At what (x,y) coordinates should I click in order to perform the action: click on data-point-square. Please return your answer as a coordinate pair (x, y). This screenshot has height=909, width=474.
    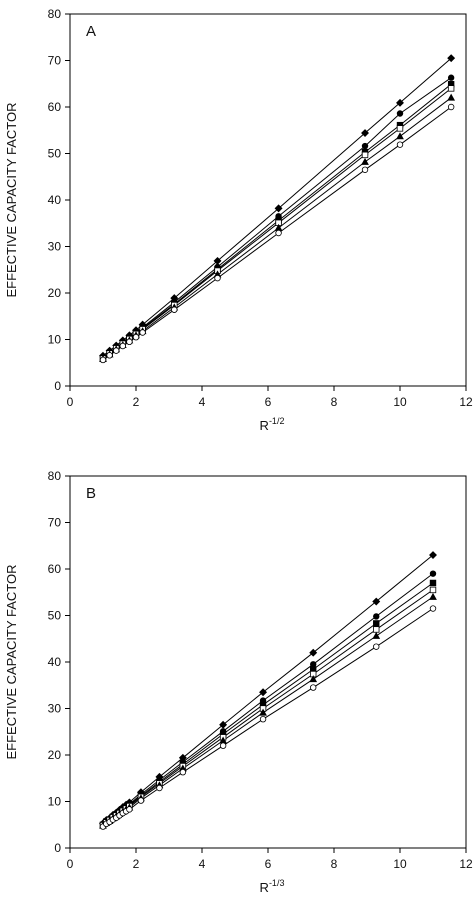
    Looking at the image, I should click on (433, 583).